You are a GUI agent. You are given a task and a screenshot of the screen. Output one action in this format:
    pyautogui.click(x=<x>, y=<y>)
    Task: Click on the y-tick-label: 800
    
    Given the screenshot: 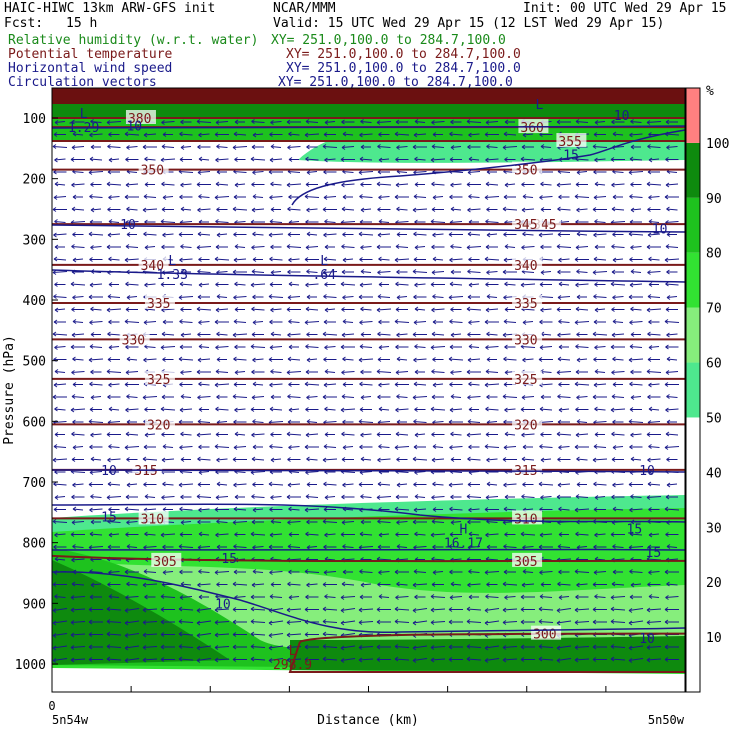 What is the action you would take?
    pyautogui.click(x=34, y=544)
    